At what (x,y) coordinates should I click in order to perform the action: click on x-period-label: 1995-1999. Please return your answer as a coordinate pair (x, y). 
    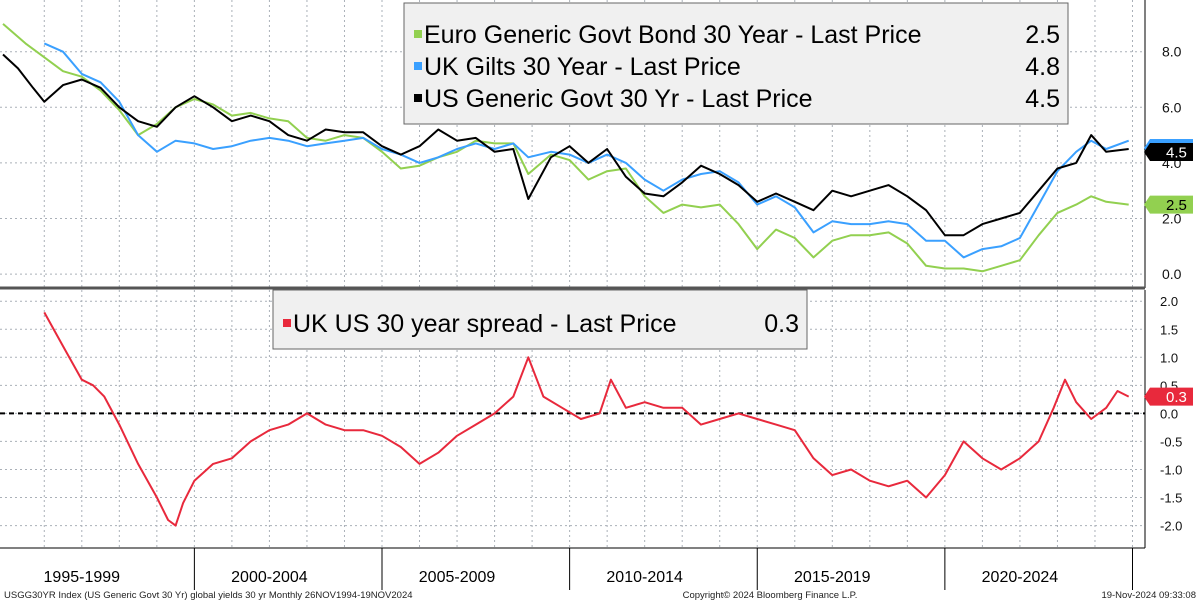
    Looking at the image, I should click on (82, 577).